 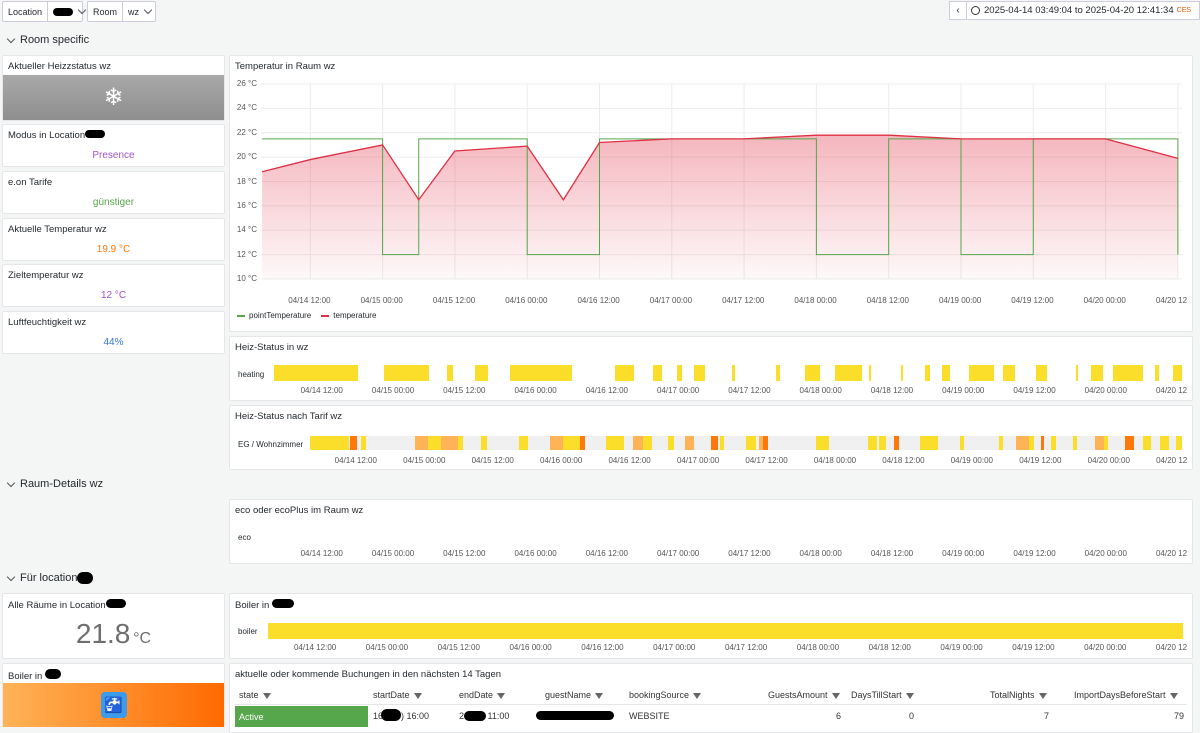 What do you see at coordinates (464, 390) in the screenshot?
I see `x-tick-label: 04/15 12:00` at bounding box center [464, 390].